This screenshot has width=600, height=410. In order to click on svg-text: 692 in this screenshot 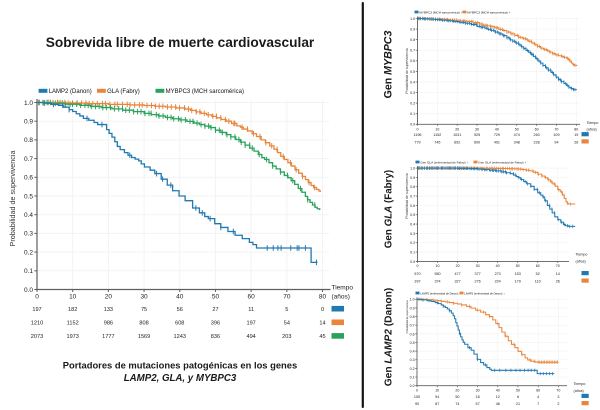, I will do `click(457, 142)`.